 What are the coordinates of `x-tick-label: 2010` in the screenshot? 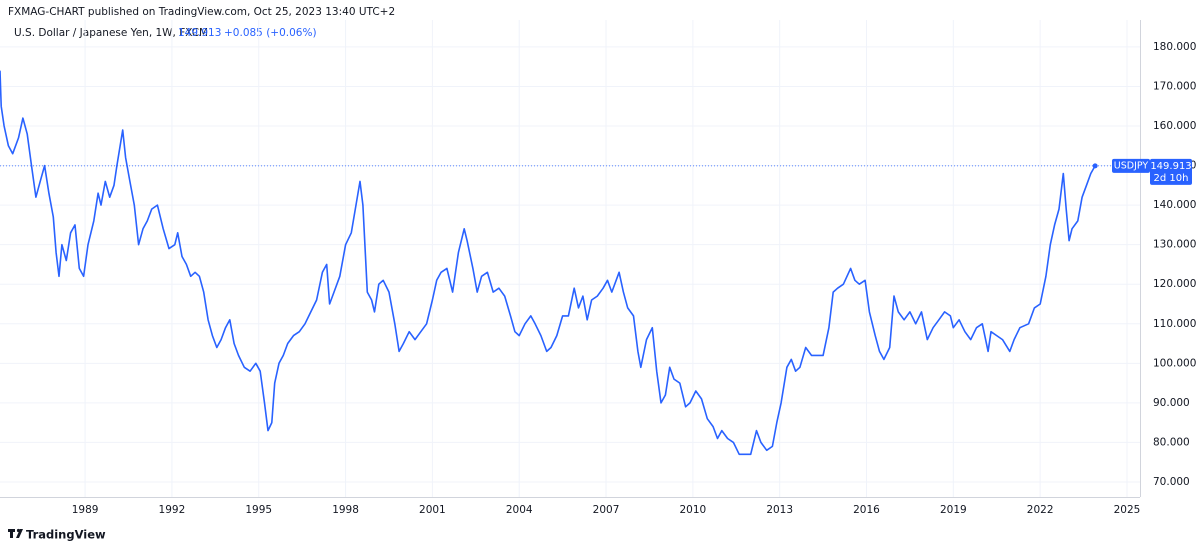 It's located at (692, 510).